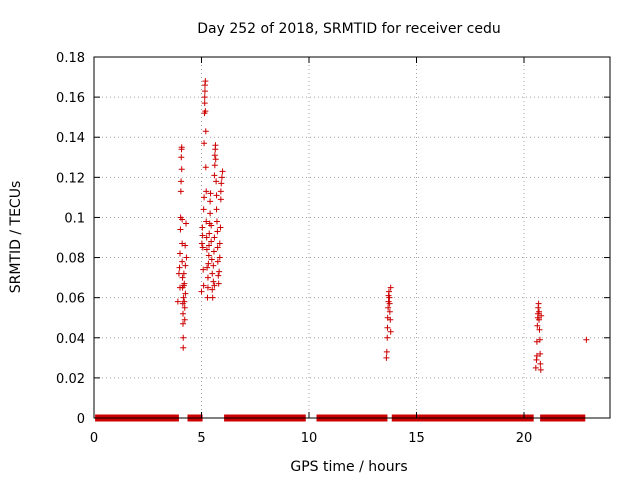  Describe the element at coordinates (81, 419) in the screenshot. I see `y-tick-label: 0` at that location.